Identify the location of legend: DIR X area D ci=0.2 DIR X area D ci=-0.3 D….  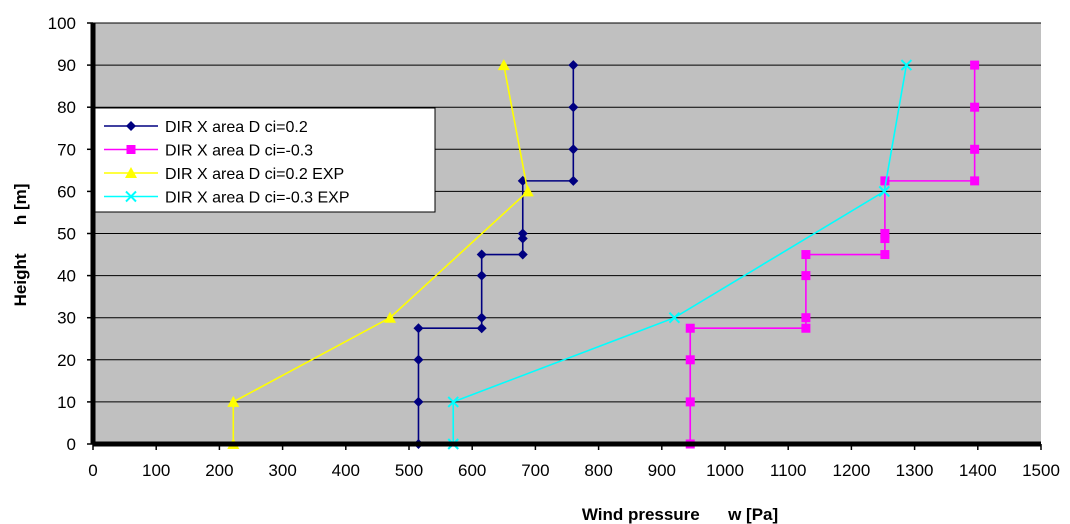
(265, 160).